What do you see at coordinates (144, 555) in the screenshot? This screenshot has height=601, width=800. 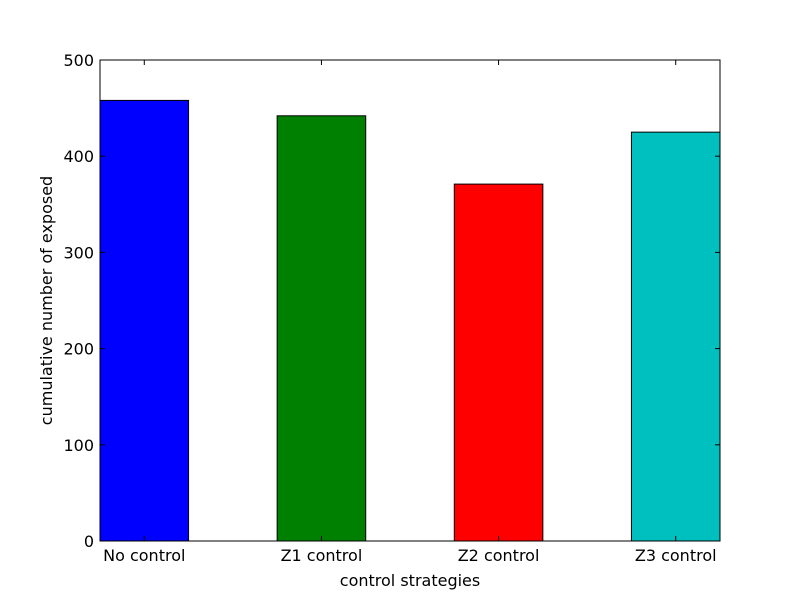 I see `x-tick-label: No control` at bounding box center [144, 555].